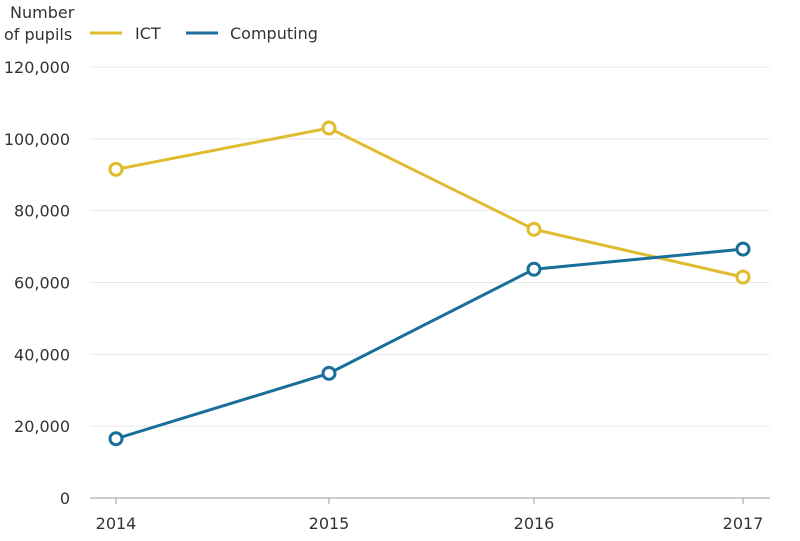 This screenshot has width=800, height=541. Describe the element at coordinates (116, 169) in the screenshot. I see `point-ict-2014` at that location.